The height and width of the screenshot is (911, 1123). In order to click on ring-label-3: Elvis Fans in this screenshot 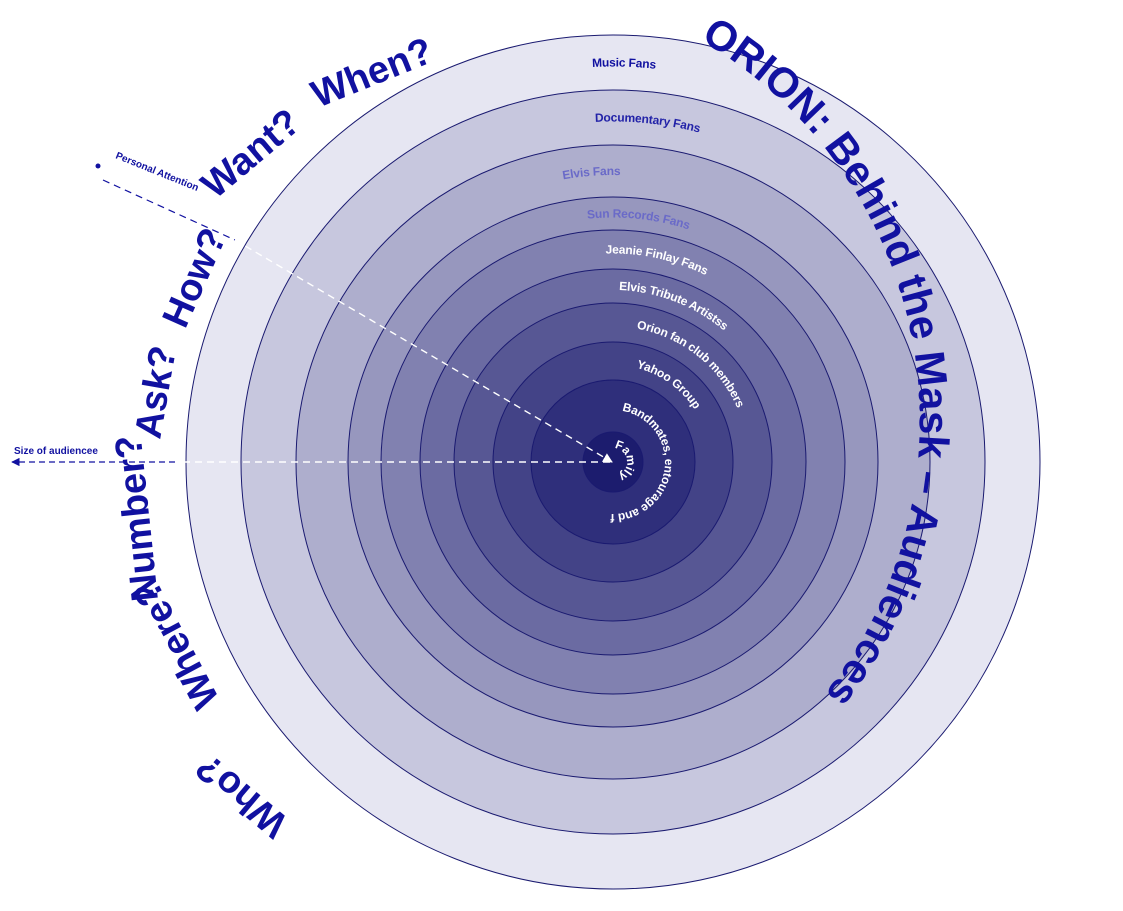, I will do `click(591, 173)`.